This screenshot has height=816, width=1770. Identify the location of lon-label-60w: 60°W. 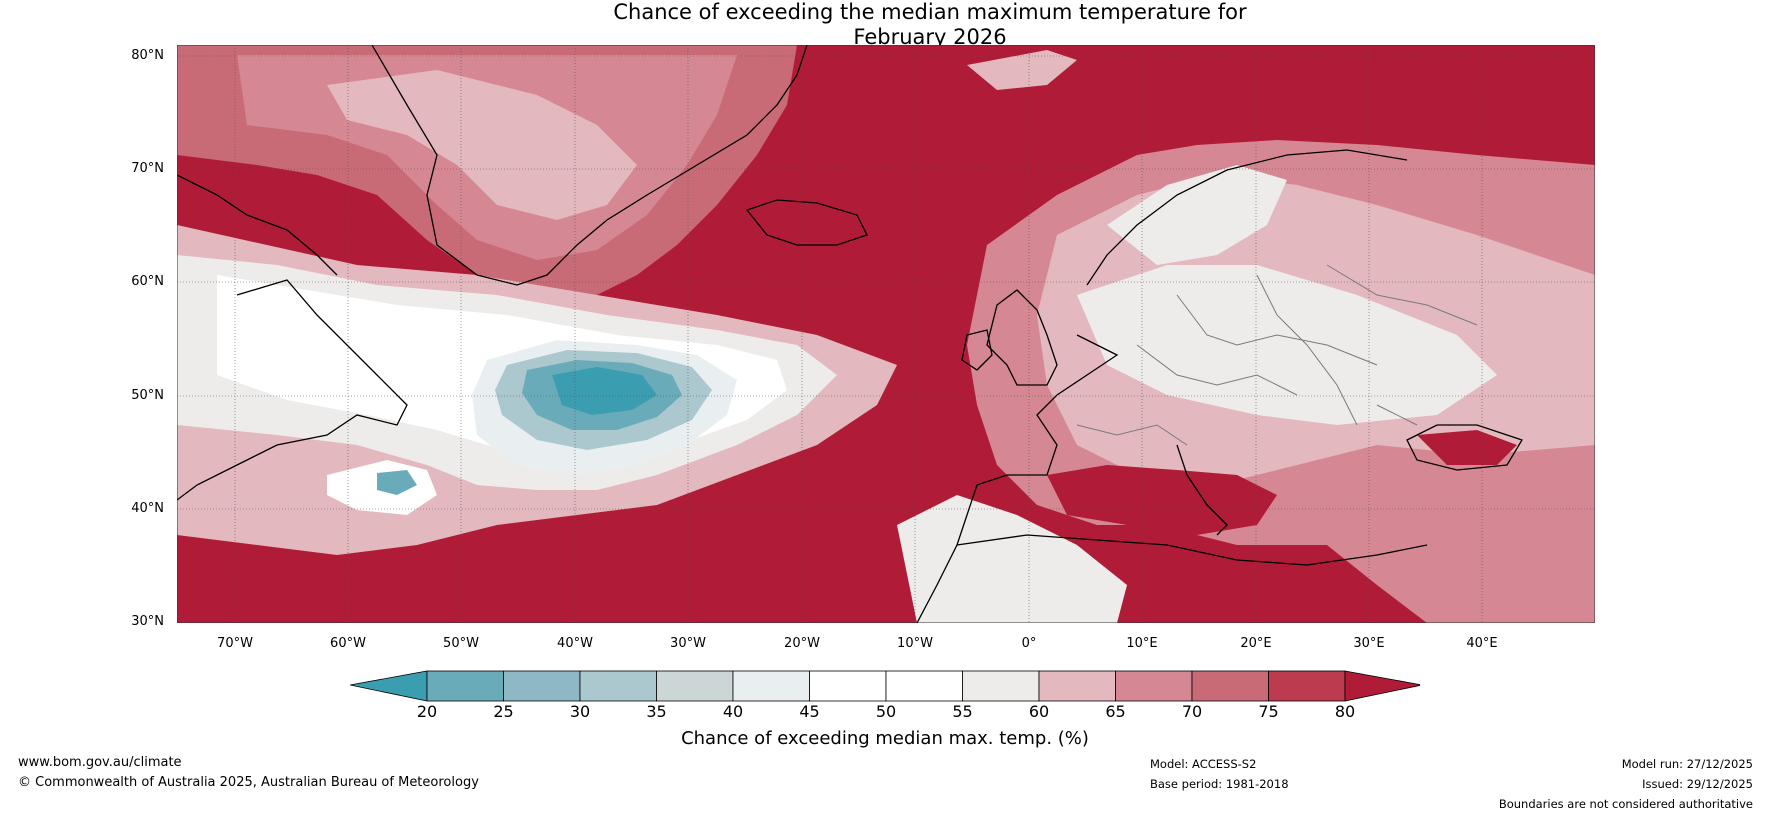
(348, 643).